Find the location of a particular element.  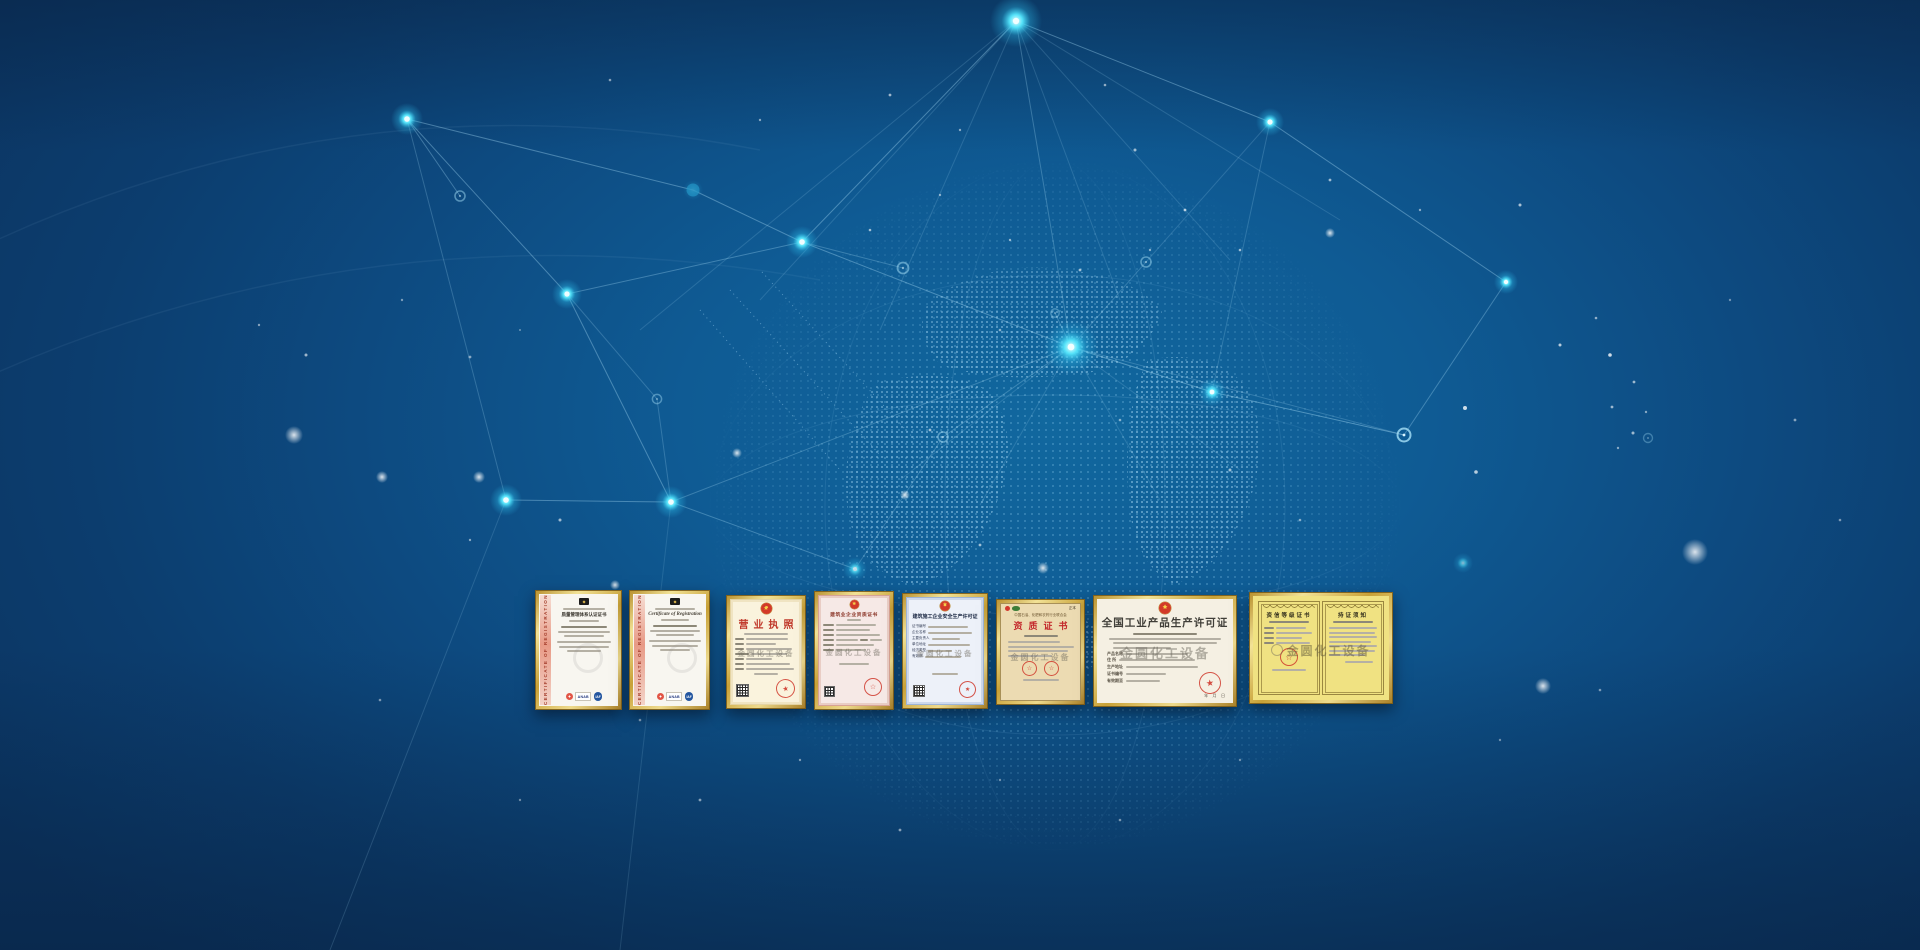

field-label: 产品名称 is located at coordinates (1115, 653).